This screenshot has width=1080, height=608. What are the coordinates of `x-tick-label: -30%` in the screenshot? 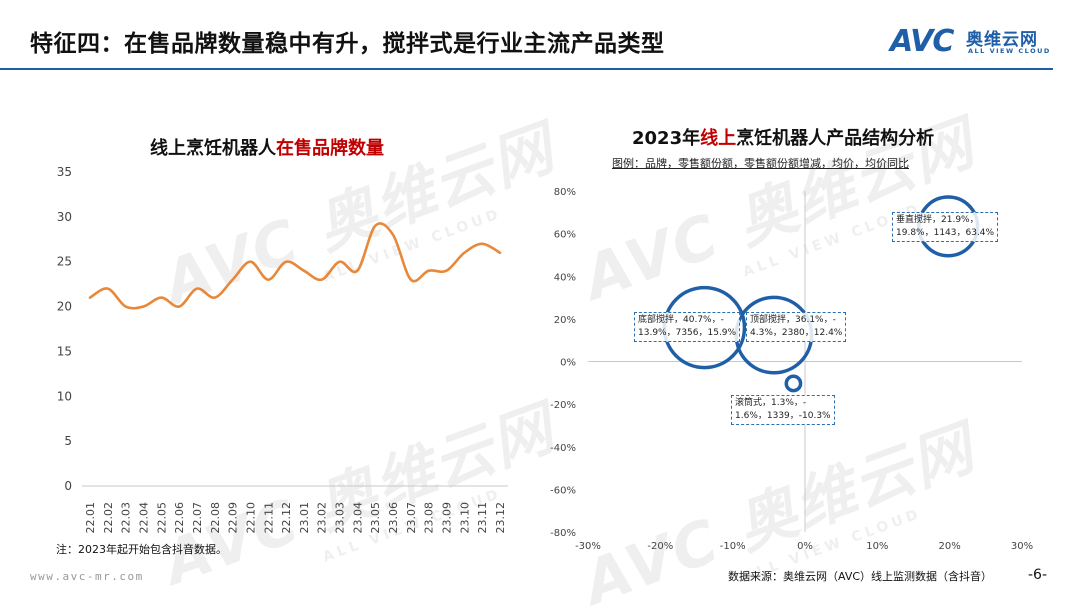 It's located at (588, 546).